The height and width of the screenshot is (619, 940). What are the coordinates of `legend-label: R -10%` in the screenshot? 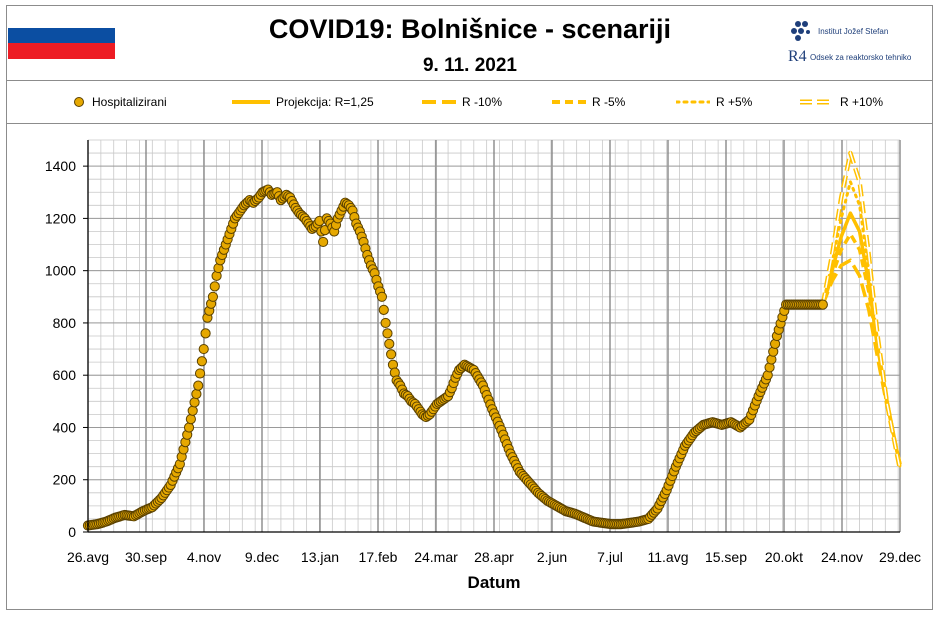 It's located at (482, 102).